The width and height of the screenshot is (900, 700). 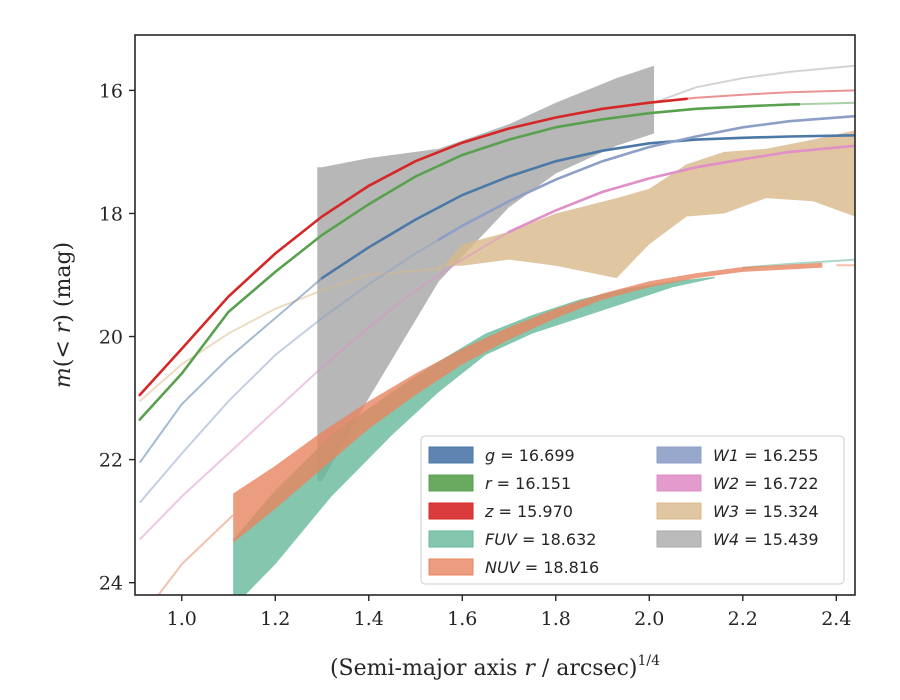 I want to click on legend-eq-r: =, so click(x=504, y=483).